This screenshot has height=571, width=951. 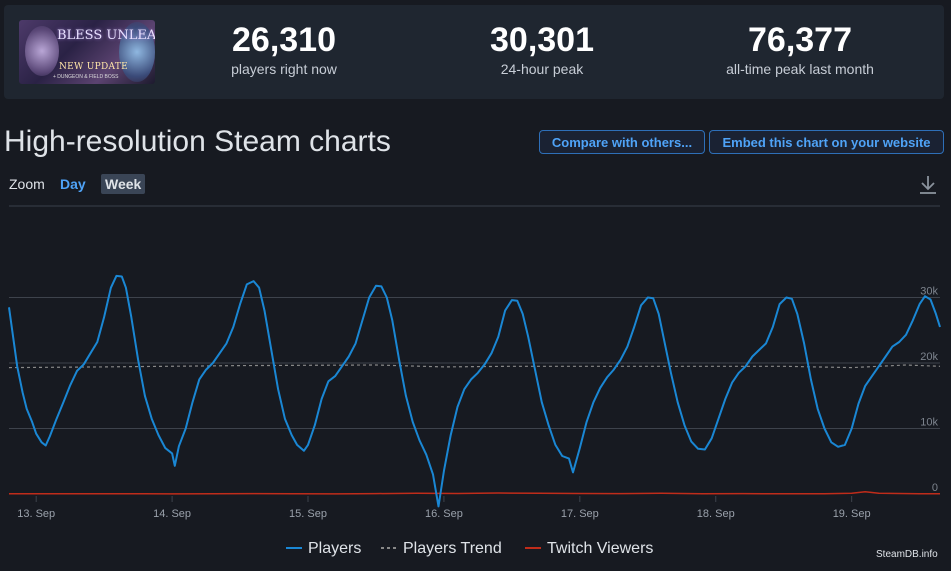 I want to click on stat-24h-peak-label: 24-hour peak, so click(x=542, y=69).